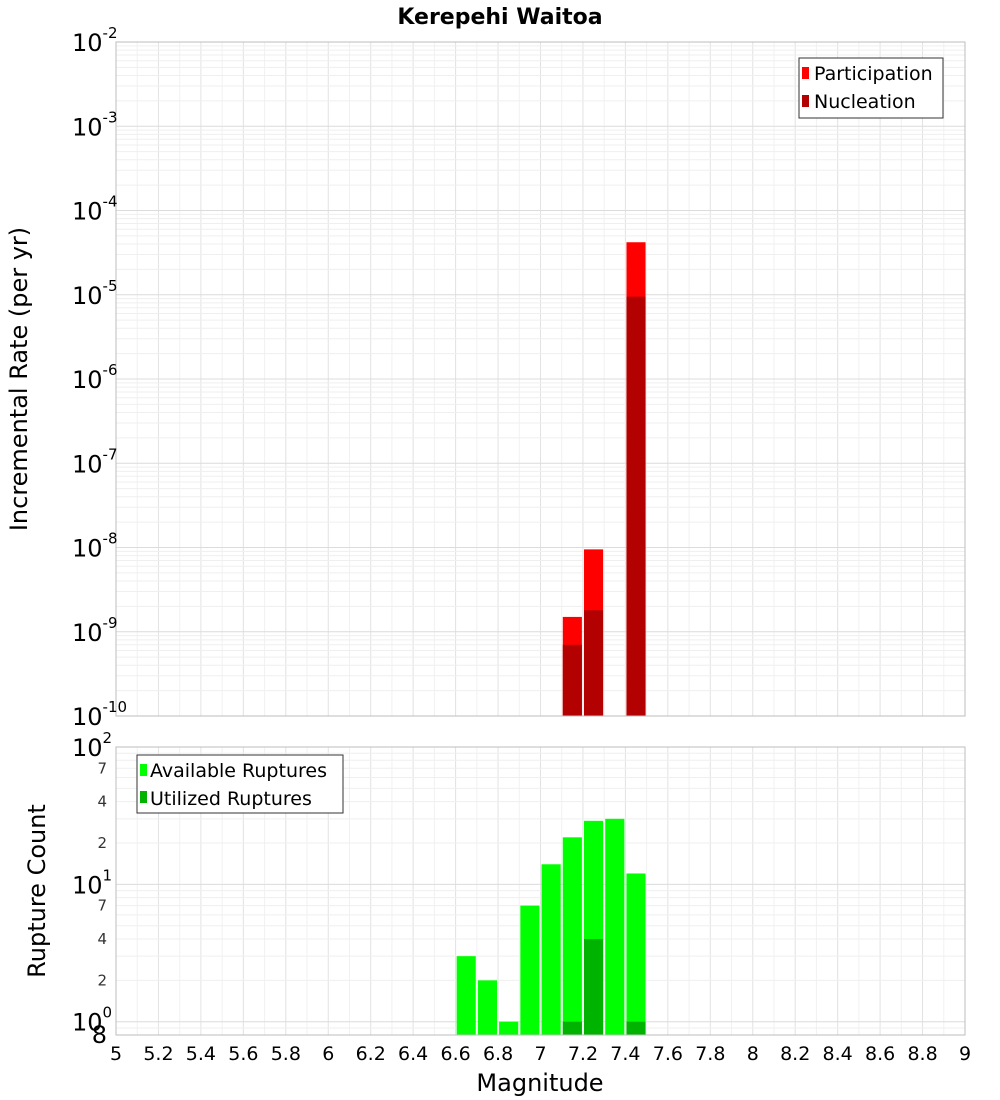  I want to click on x-tick-label: 8.4, so click(838, 1054).